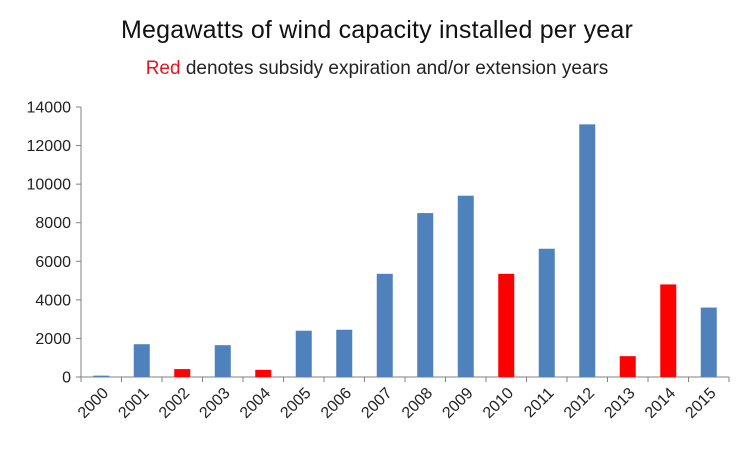 This screenshot has height=453, width=754. What do you see at coordinates (384, 325) in the screenshot?
I see `bar-2007` at bounding box center [384, 325].